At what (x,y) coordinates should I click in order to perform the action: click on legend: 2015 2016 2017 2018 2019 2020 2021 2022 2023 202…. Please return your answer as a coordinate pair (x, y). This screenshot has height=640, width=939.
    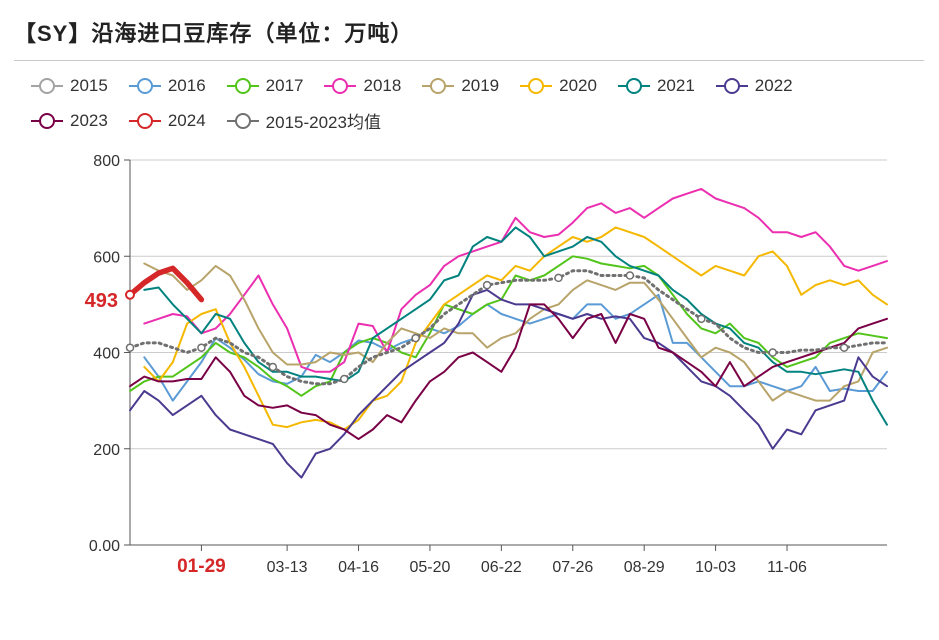
    Looking at the image, I should click on (480, 103).